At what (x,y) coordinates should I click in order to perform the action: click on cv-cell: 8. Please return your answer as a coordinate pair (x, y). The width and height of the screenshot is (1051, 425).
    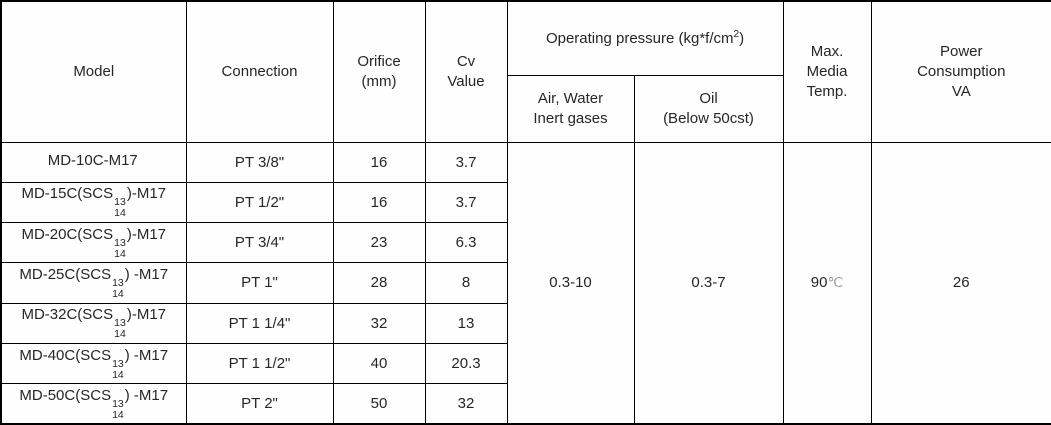
    Looking at the image, I should click on (466, 283).